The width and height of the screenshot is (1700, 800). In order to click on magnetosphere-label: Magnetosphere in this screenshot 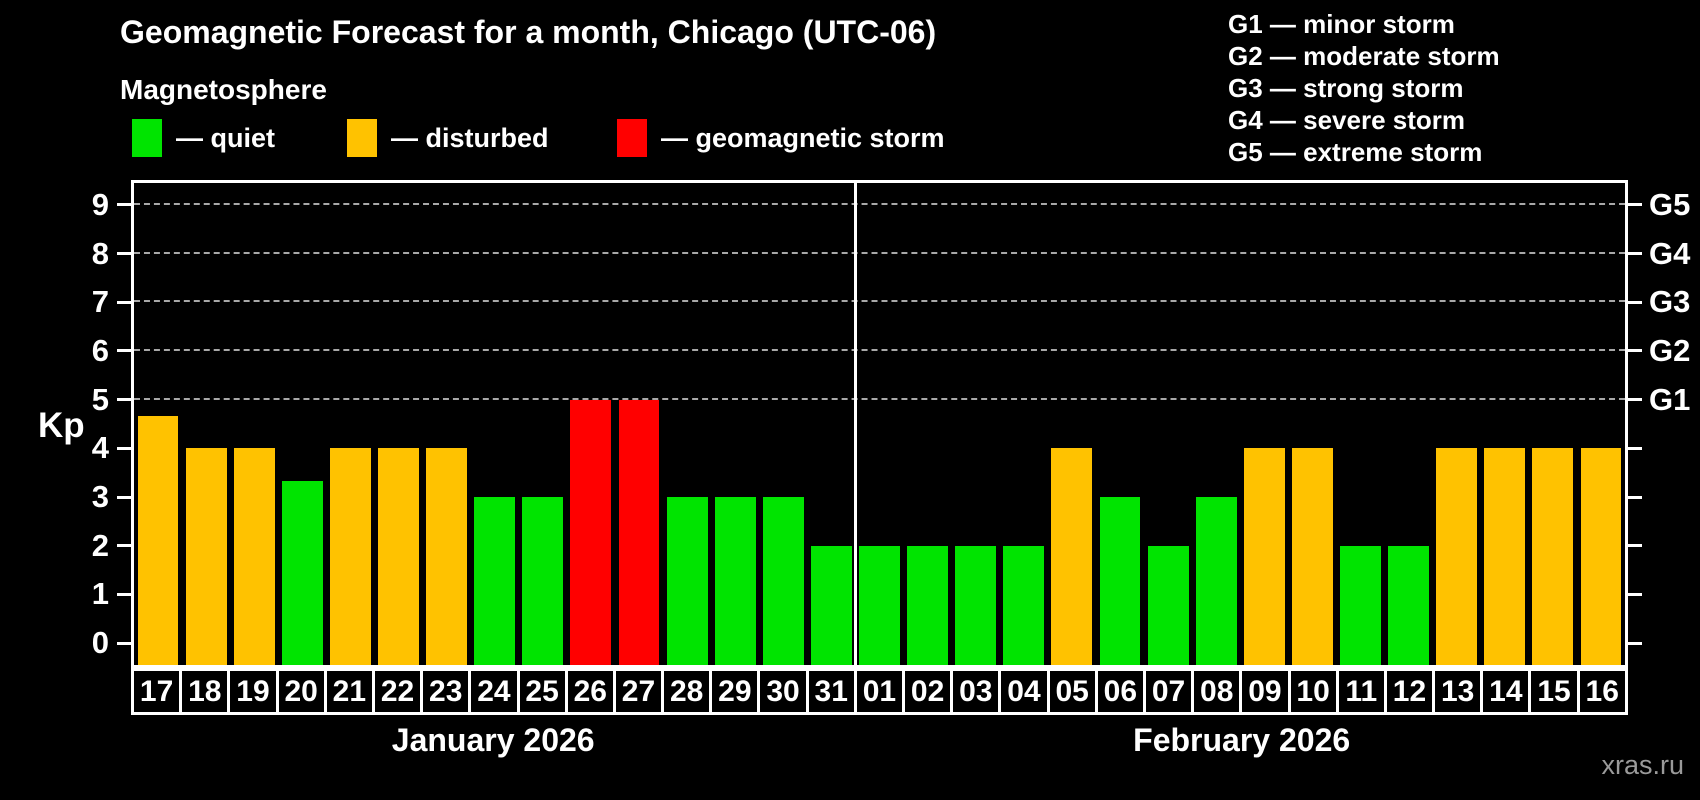, I will do `click(223, 89)`.